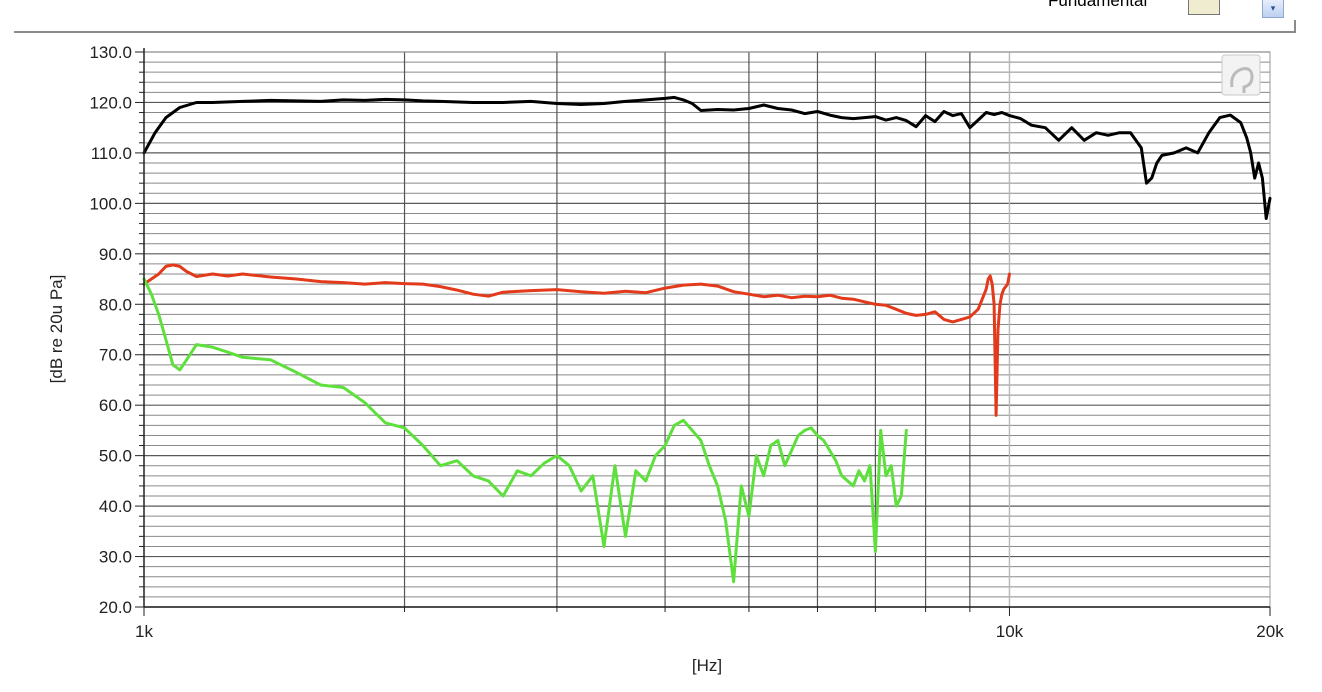 Image resolution: width=1322 pixels, height=692 pixels. I want to click on y-tick-label: 80.0, so click(115, 304).